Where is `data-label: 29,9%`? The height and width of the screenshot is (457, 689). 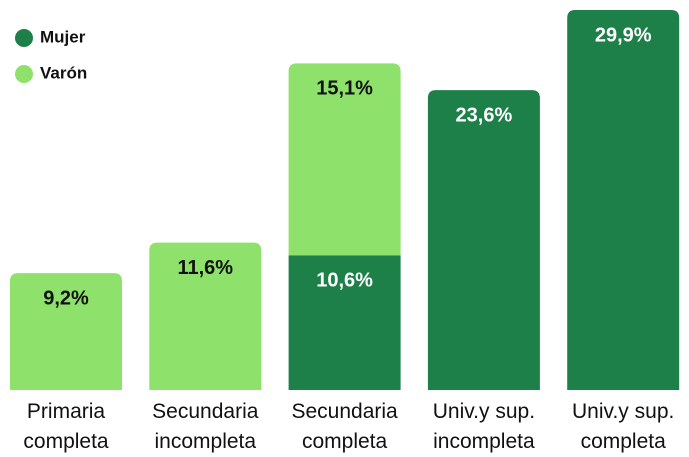 data-label: 29,9% is located at coordinates (623, 35).